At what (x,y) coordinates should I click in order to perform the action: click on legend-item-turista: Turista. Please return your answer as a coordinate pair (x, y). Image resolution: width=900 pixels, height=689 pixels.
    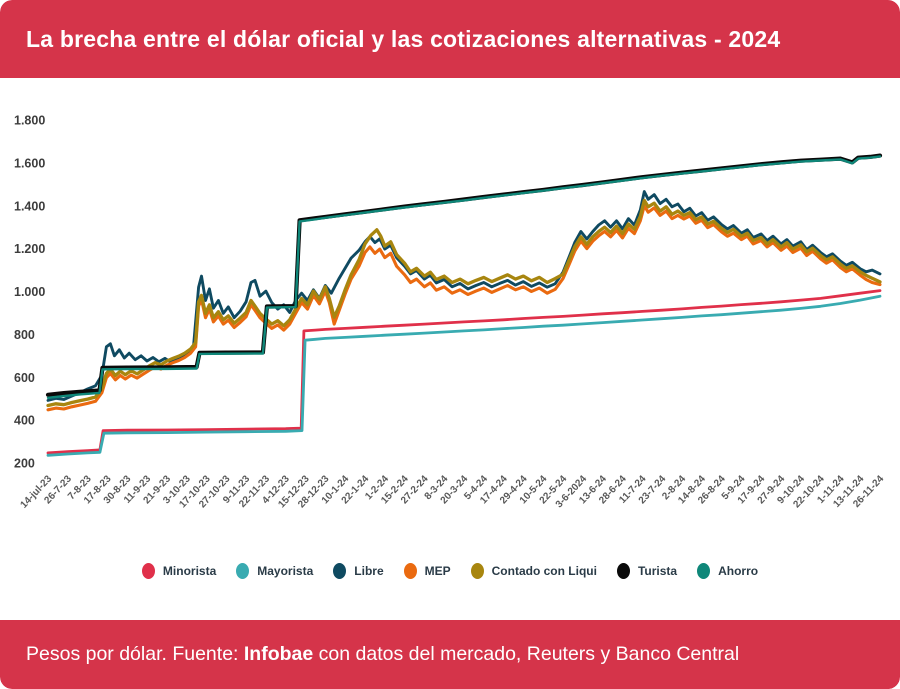
    Looking at the image, I should click on (647, 571).